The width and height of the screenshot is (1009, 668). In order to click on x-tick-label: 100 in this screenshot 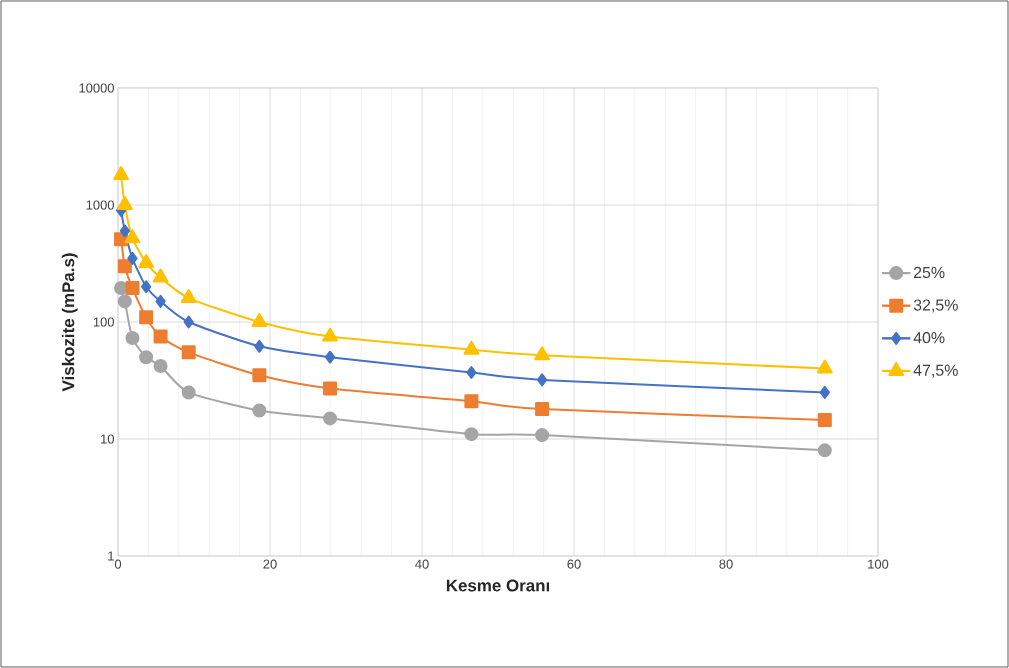, I will do `click(878, 564)`.